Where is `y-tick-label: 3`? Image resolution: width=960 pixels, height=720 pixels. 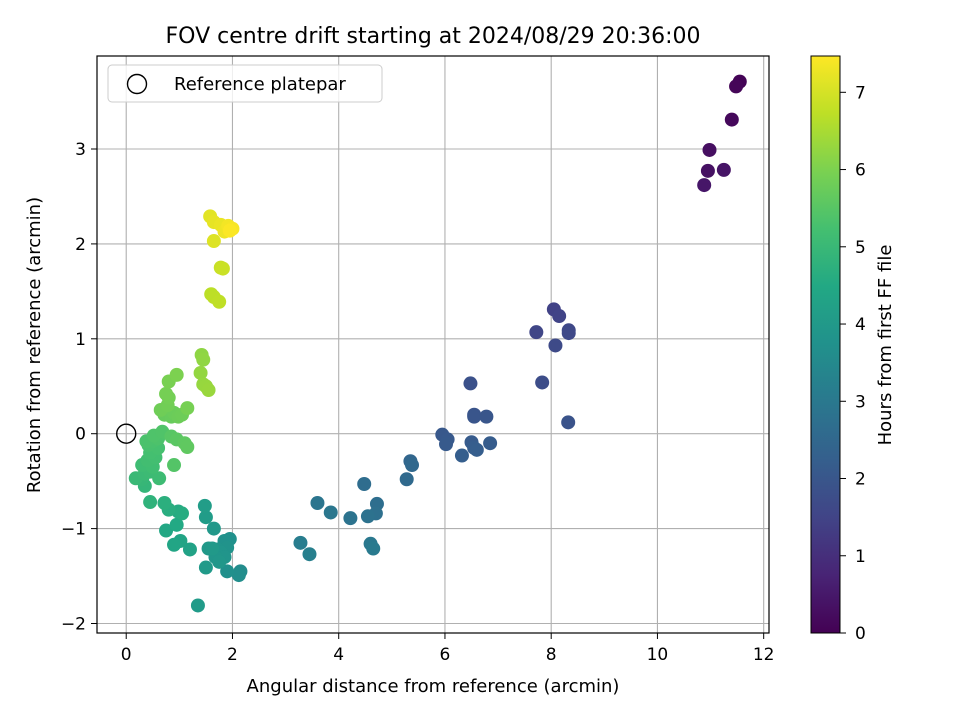
y-tick-label: 3 is located at coordinates (80, 150).